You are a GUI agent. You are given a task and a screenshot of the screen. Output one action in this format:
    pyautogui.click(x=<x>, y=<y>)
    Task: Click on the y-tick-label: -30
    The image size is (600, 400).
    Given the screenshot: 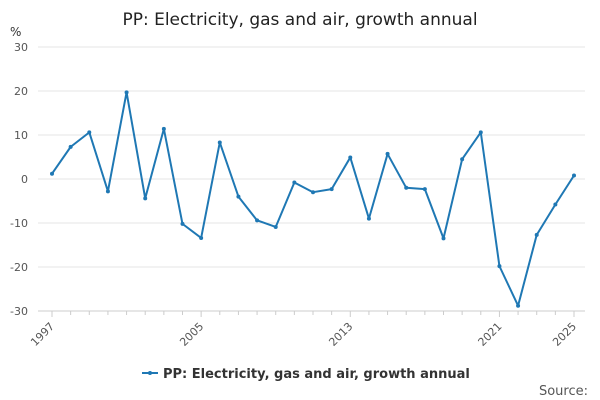 What is the action you would take?
    pyautogui.click(x=19, y=311)
    